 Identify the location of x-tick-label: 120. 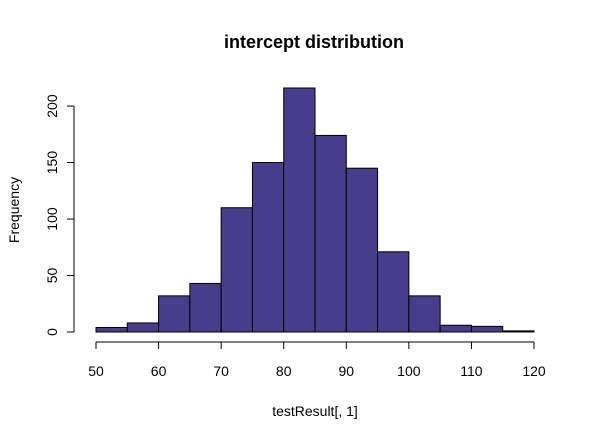
(534, 371).